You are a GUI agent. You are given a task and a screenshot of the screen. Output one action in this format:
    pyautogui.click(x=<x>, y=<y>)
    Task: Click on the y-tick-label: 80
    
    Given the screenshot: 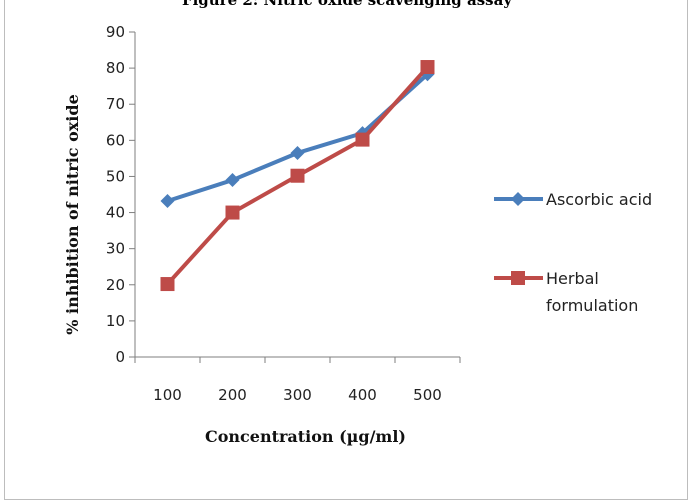 What is the action you would take?
    pyautogui.click(x=115, y=68)
    